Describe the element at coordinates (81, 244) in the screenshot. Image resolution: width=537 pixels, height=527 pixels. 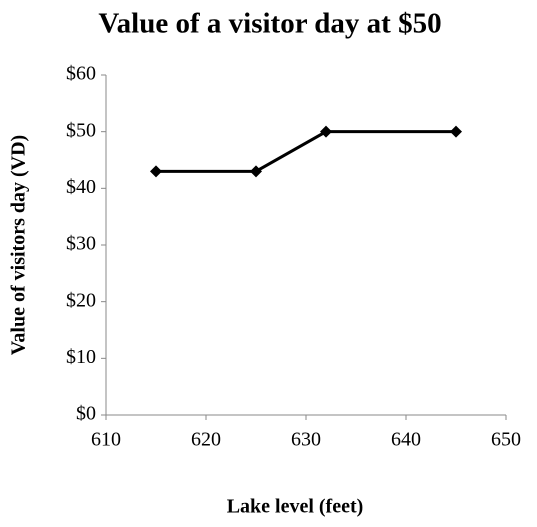
I see `y-tick-label: $30` at that location.